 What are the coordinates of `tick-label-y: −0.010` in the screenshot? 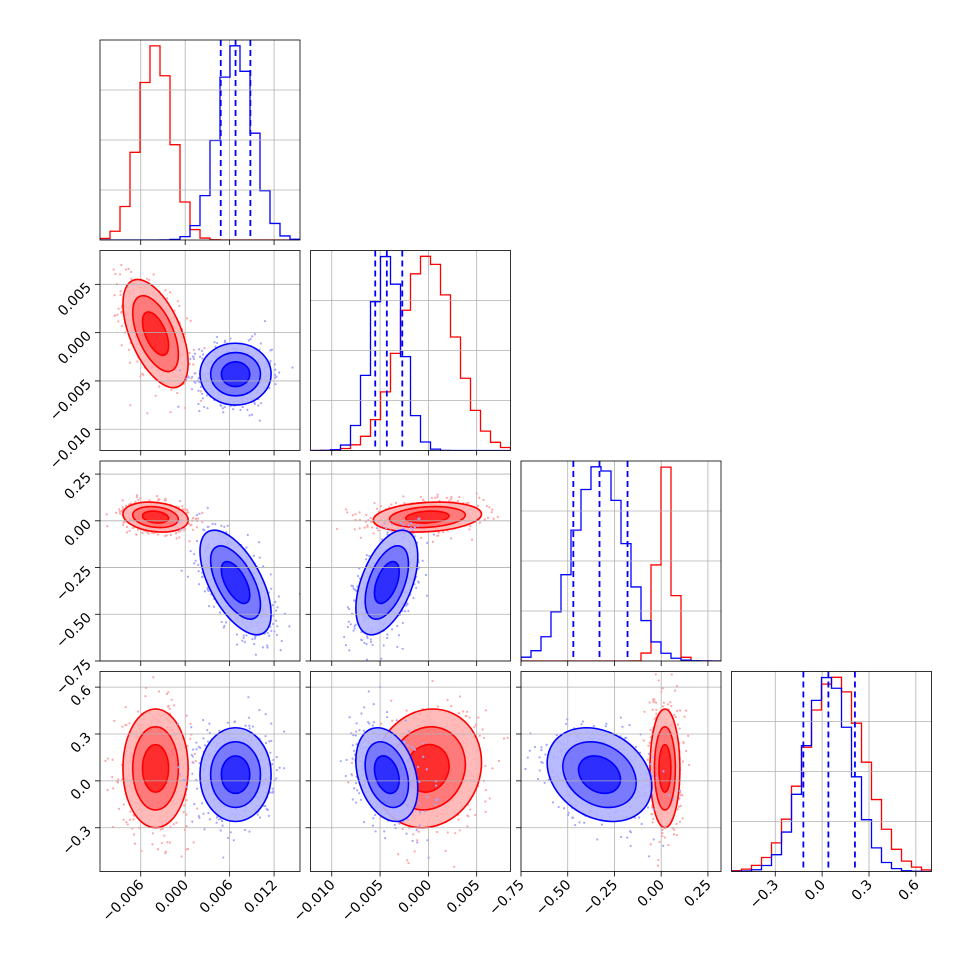 It's located at (71, 449).